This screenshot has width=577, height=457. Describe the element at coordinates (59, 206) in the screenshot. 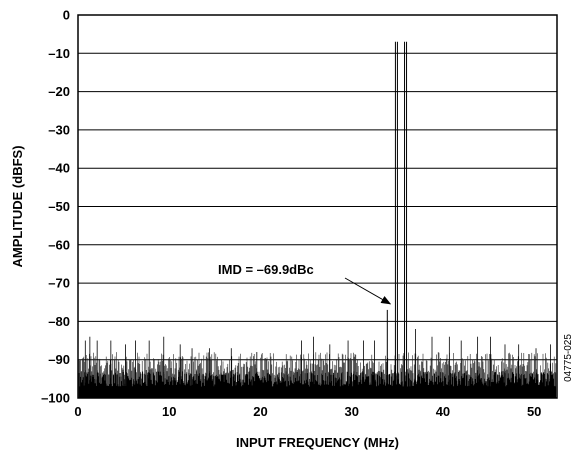

I see `y-tick-label: –50` at that location.